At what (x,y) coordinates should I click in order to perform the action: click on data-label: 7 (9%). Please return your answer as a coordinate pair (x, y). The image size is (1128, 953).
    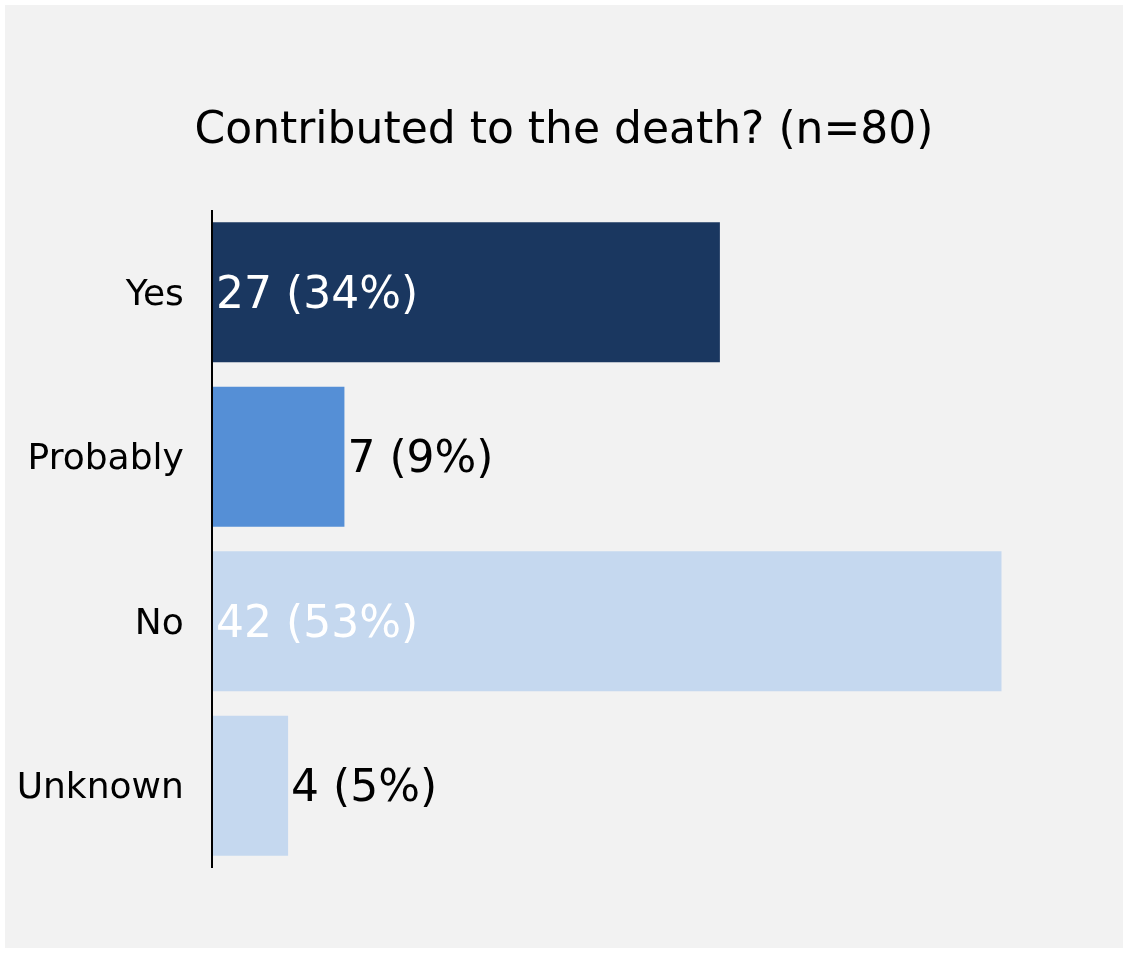
    Looking at the image, I should click on (420, 457).